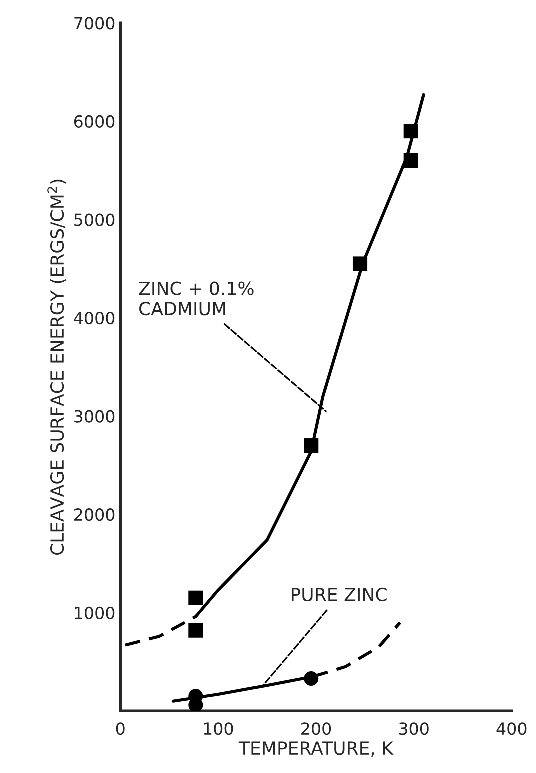  What do you see at coordinates (316, 749) in the screenshot?
I see `x-axis-title: TEMPERATURE, K` at bounding box center [316, 749].